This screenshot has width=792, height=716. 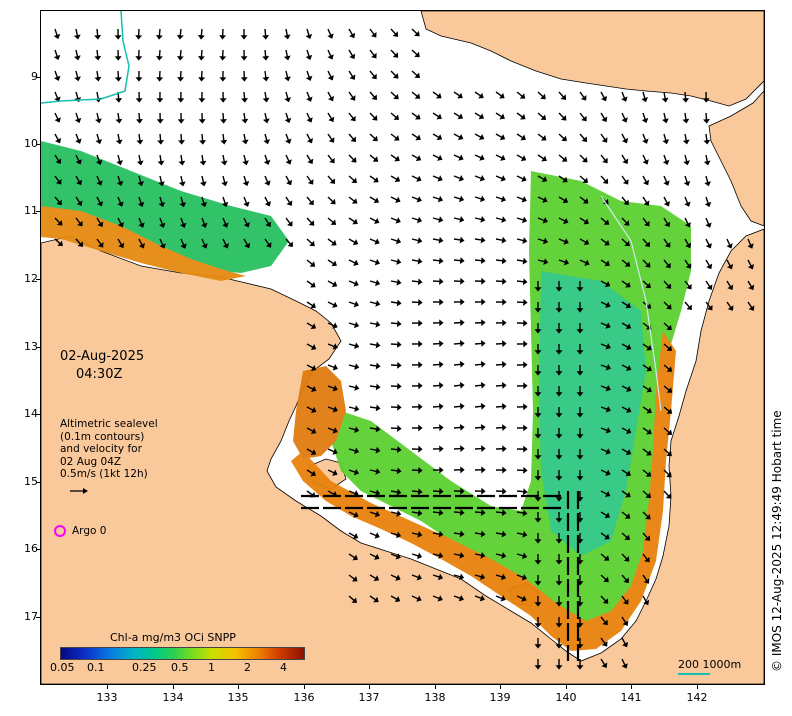 What do you see at coordinates (144, 667) in the screenshot?
I see `colorbar-tick: 0.25` at bounding box center [144, 667].